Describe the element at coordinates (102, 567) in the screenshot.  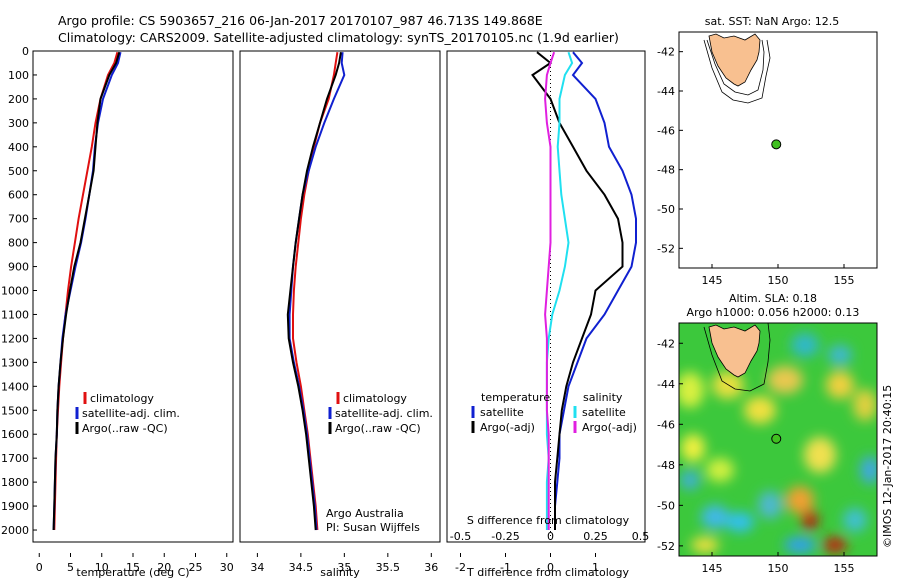
I see `x-tick-label: 10` at that location.